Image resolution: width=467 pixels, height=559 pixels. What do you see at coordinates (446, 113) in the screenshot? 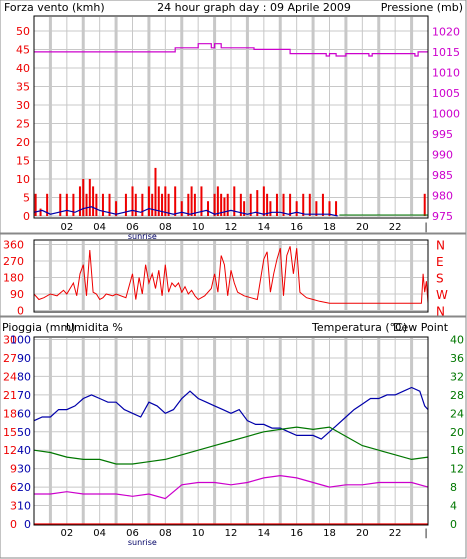
I see `pressure-tick-label: 1000` at bounding box center [446, 113].